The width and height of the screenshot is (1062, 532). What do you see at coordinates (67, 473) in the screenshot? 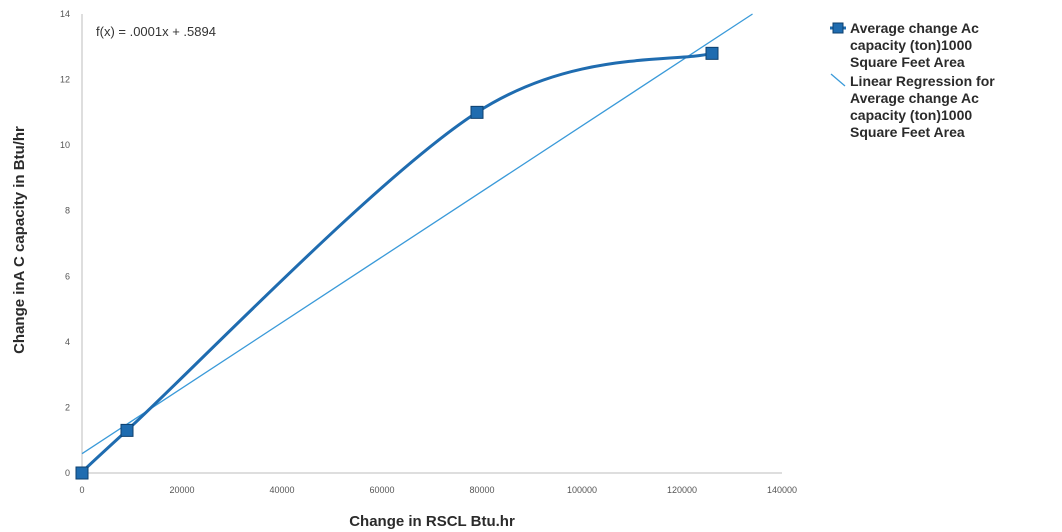
I see `y-tick-label: 0` at bounding box center [67, 473].